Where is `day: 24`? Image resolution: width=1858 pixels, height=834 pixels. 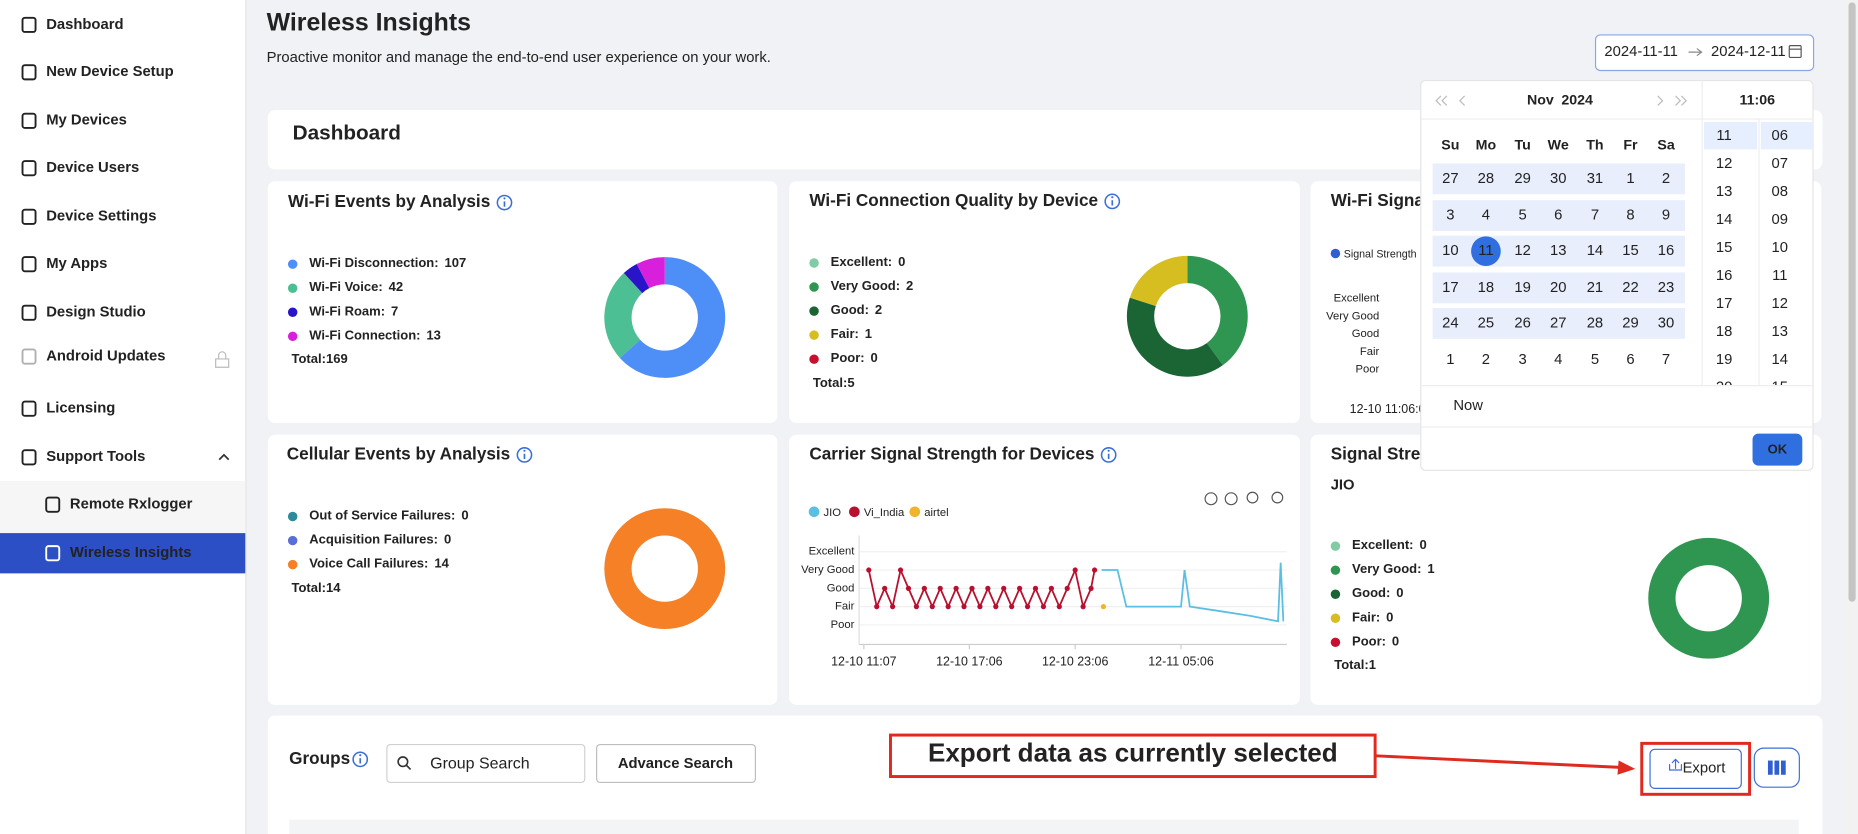
day: 24 is located at coordinates (1450, 323).